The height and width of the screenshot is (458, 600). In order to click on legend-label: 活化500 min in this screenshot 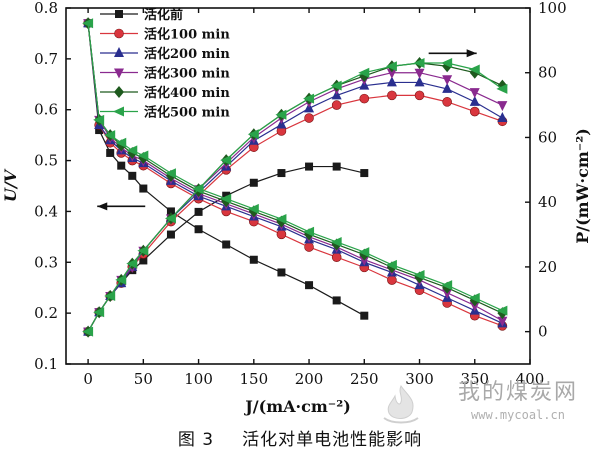, I will do `click(187, 113)`.